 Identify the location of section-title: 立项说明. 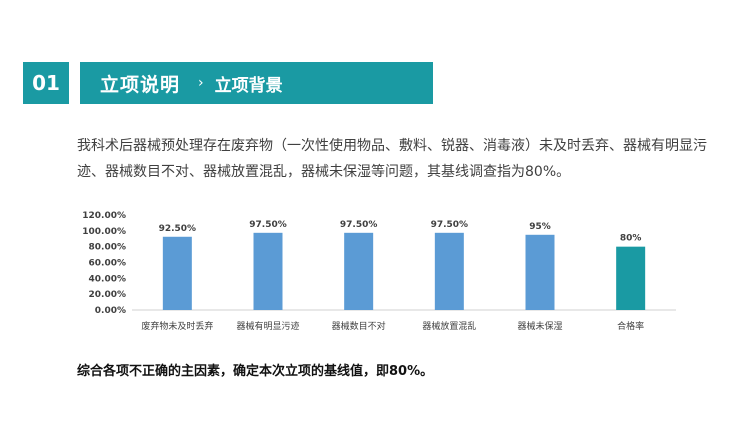
(140, 84).